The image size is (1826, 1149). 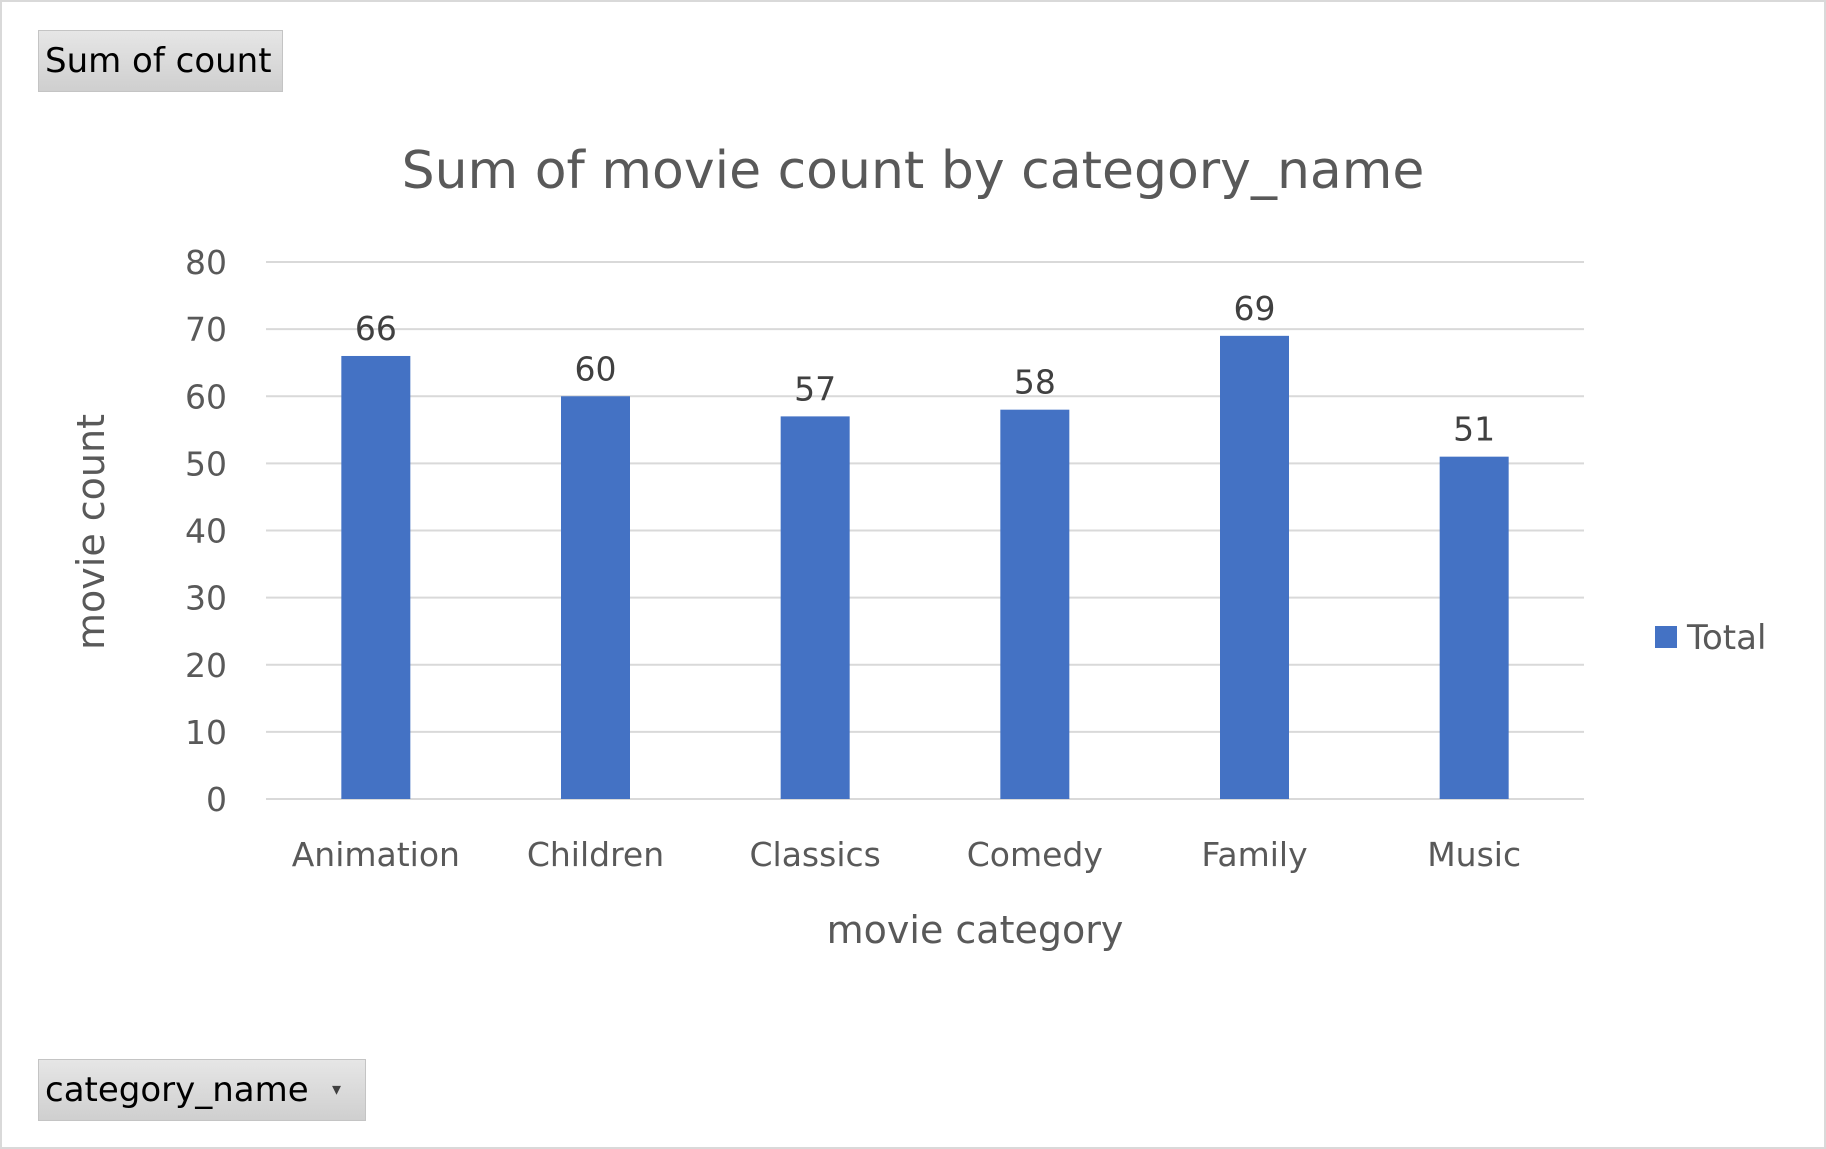 I want to click on y-tick-label: 40, so click(x=206, y=531).